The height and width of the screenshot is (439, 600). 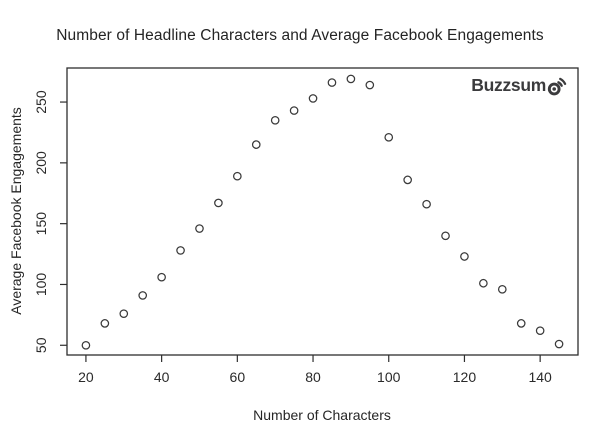 I want to click on buzzsumo-logo: Buzzsum, so click(x=519, y=85).